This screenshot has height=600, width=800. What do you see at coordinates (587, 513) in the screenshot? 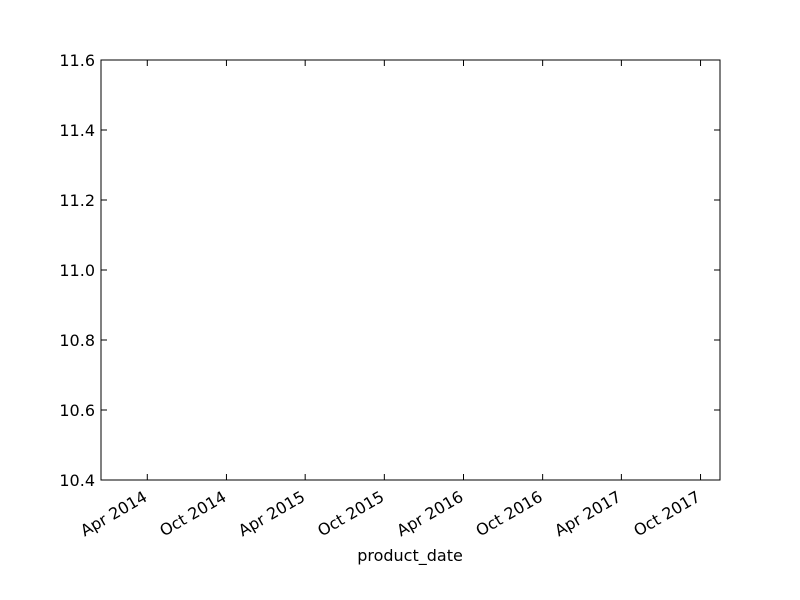
I see `x-tick-label: Apr 2017` at bounding box center [587, 513].